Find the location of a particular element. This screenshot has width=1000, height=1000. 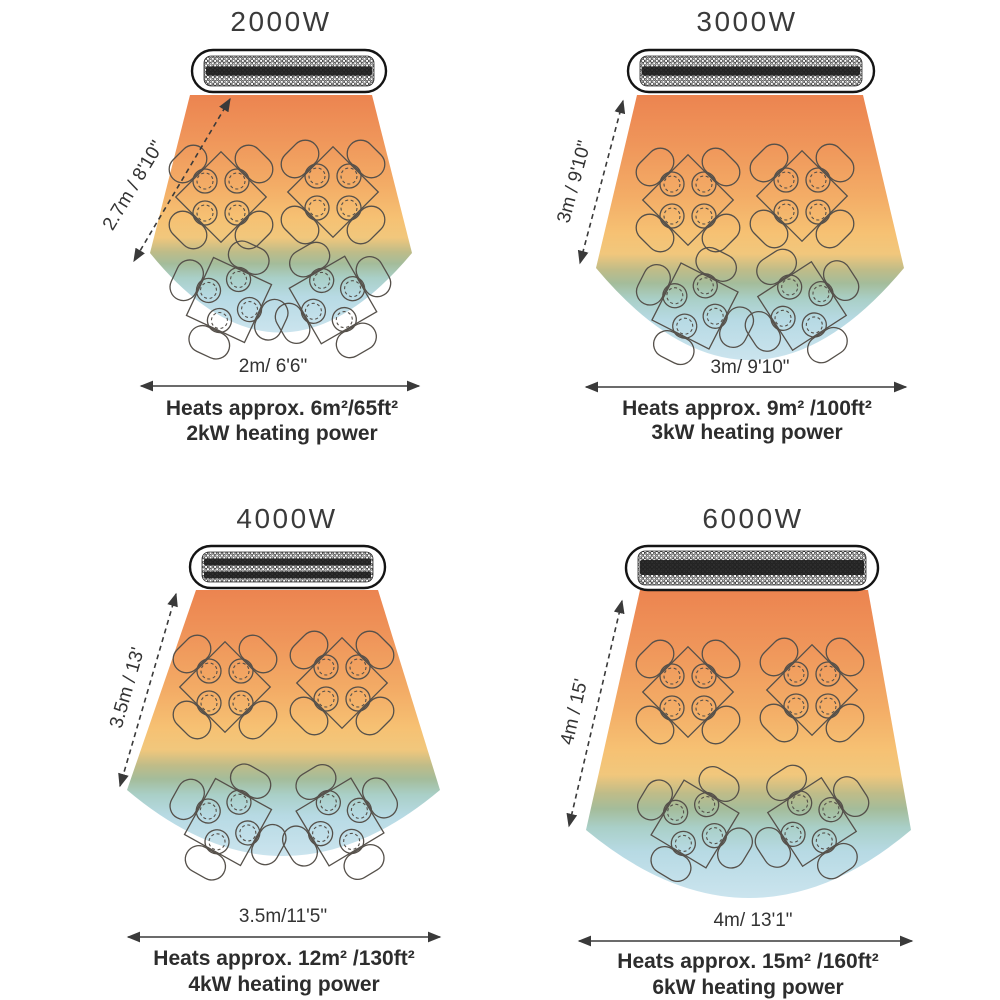

panel-3000w-graphics is located at coordinates (742, 220).